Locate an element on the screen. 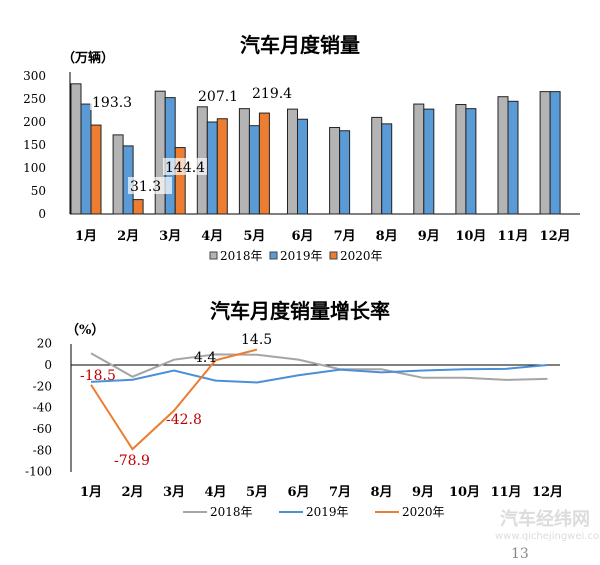 This screenshot has height=565, width=600. line-y-tick: -60 is located at coordinates (42, 429).